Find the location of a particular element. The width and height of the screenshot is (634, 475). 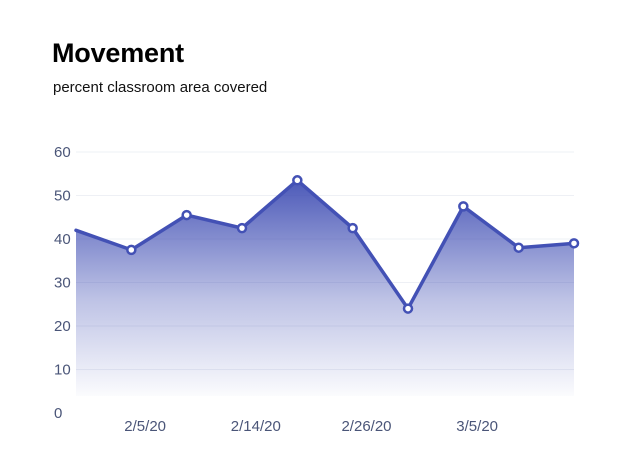

y-tick-label: 50 is located at coordinates (62, 196).